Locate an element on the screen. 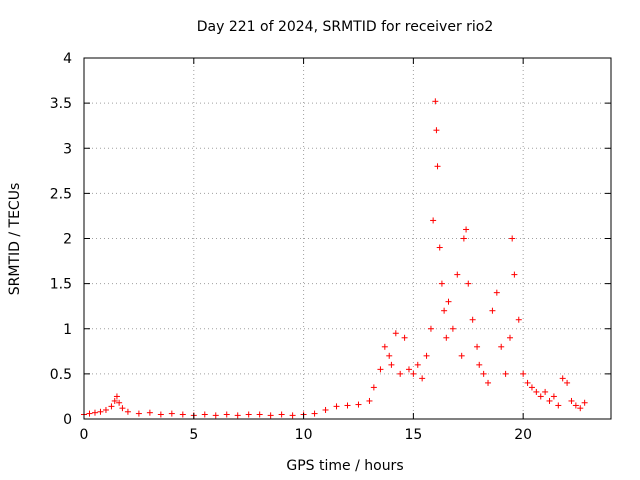 This screenshot has height=480, width=640. x-tick-label: 5 is located at coordinates (193, 435).